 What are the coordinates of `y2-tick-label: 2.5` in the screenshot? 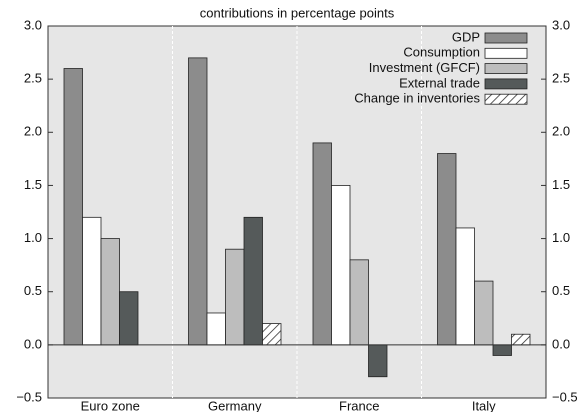 It's located at (561, 78).